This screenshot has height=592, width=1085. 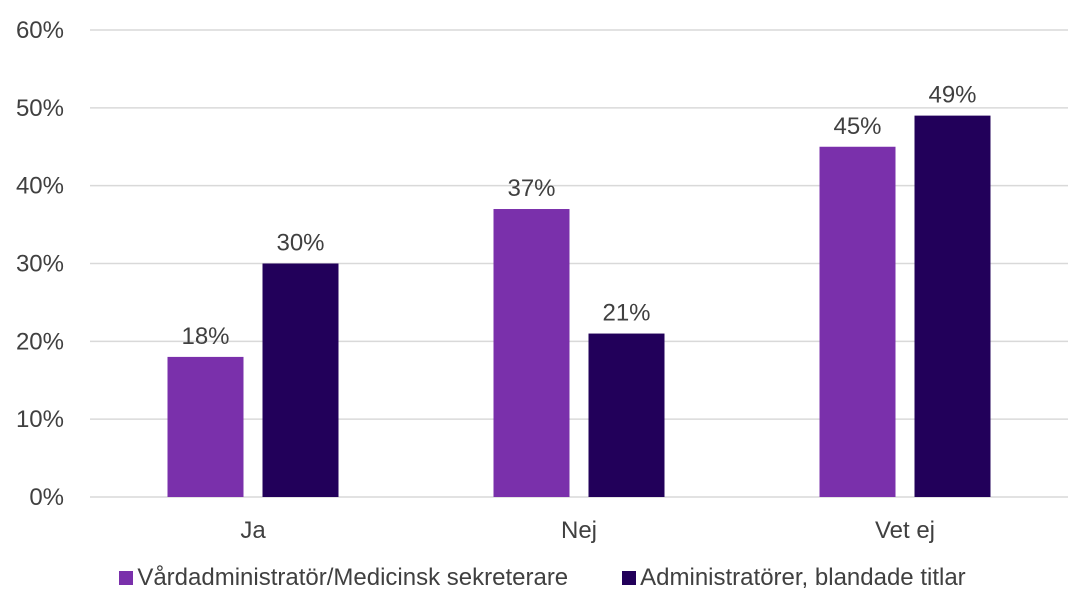 What do you see at coordinates (46, 497) in the screenshot?
I see `y-tick-label: 0%` at bounding box center [46, 497].